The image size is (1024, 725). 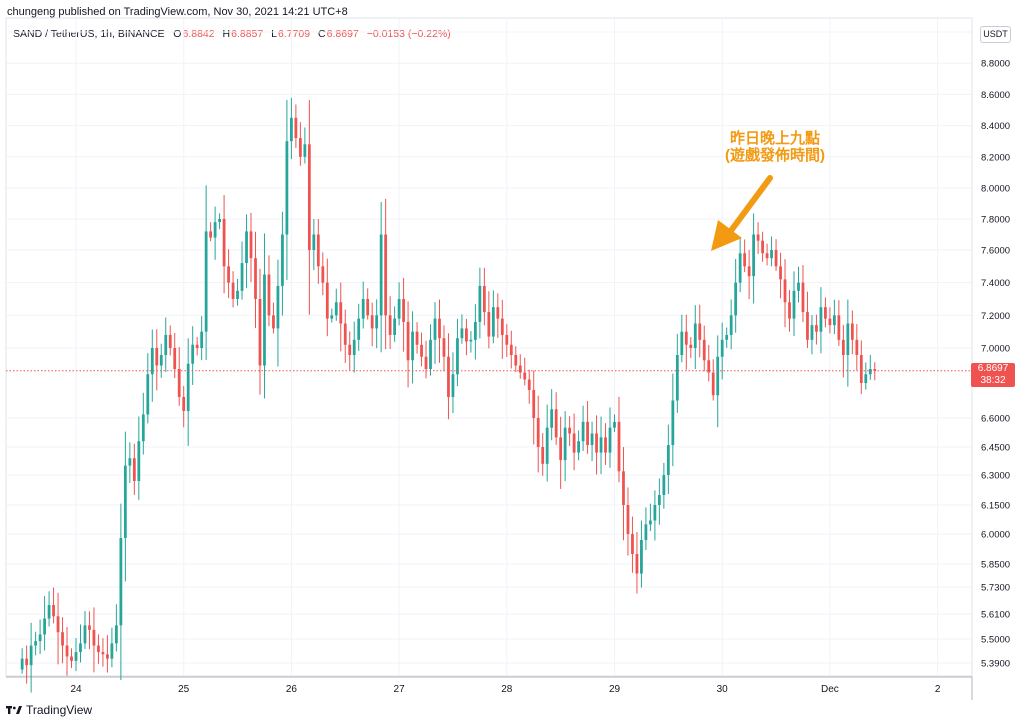 What do you see at coordinates (995, 565) in the screenshot?
I see `price-tick-label: 5.8500` at bounding box center [995, 565].